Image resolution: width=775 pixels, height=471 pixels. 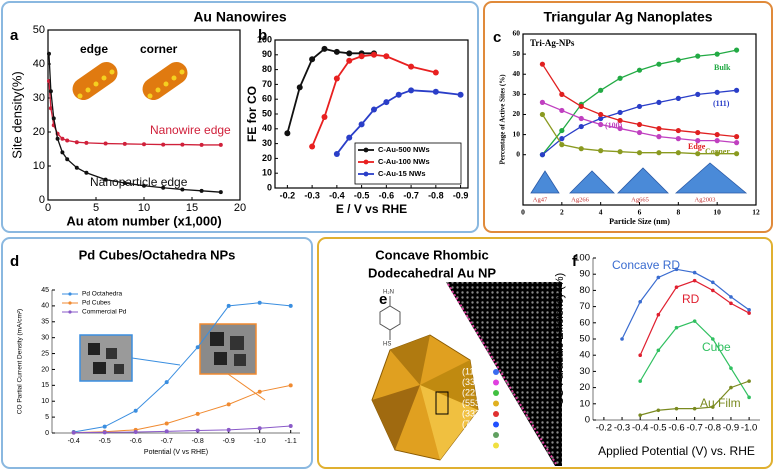 What do you see at coordinates (640, 428) in the screenshot?
I see `x-tick-label: -0.4` at bounding box center [640, 428].